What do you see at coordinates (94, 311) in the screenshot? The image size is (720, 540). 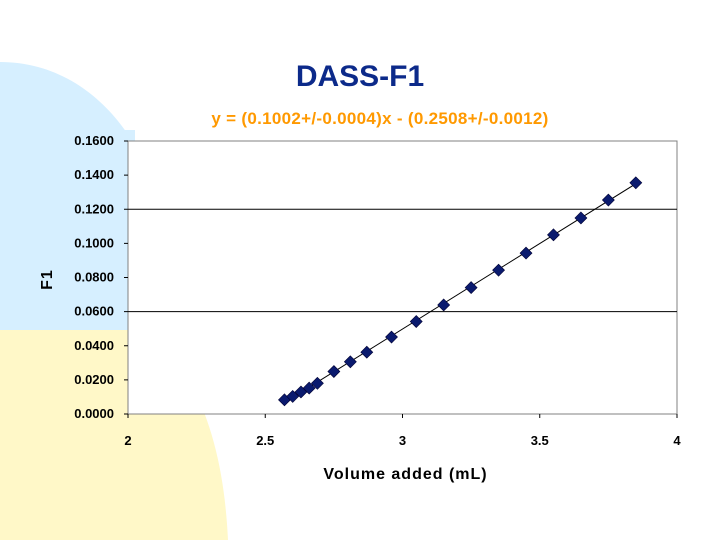 I see `y-tick-label: 0.0600` at bounding box center [94, 311].